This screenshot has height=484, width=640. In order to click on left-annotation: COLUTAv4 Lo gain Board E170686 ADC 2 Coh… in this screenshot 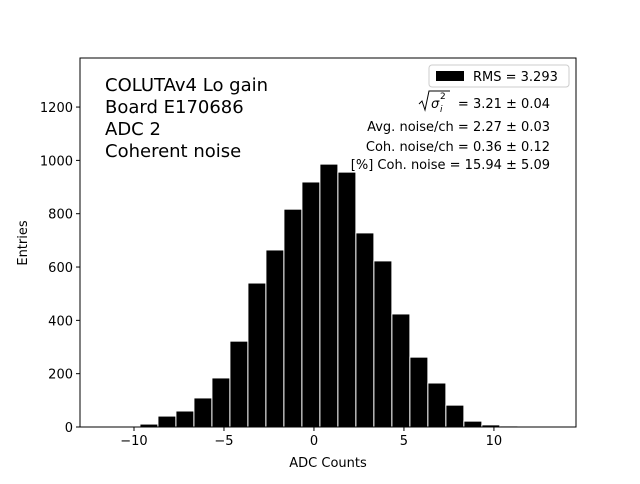, I will do `click(186, 118)`.